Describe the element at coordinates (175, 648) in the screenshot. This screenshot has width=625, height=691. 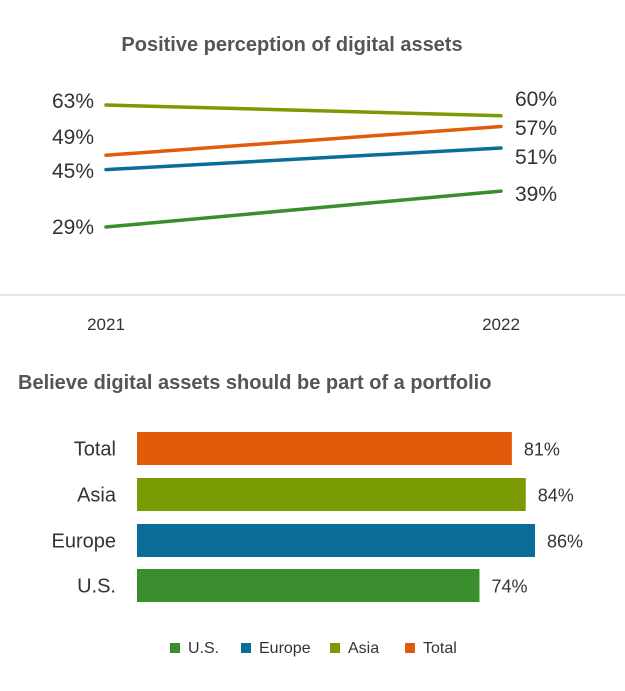
I see `legend-swatch-u-s` at that location.